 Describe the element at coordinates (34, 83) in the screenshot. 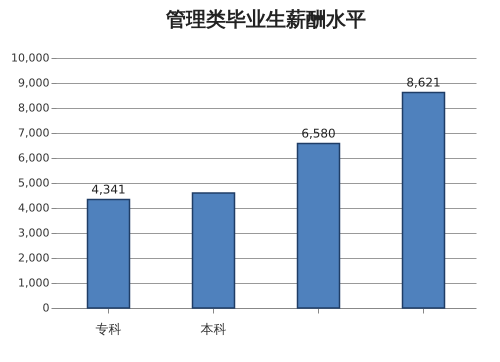

I see `y-tick-label: 9,000` at that location.